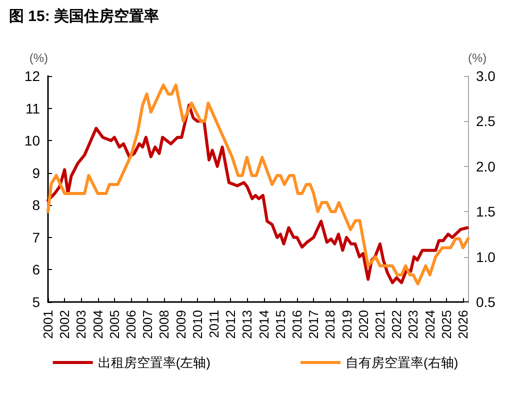 This screenshot has width=511, height=414. What do you see at coordinates (180, 324) in the screenshot?
I see `x-tick-label: 2009` at bounding box center [180, 324].